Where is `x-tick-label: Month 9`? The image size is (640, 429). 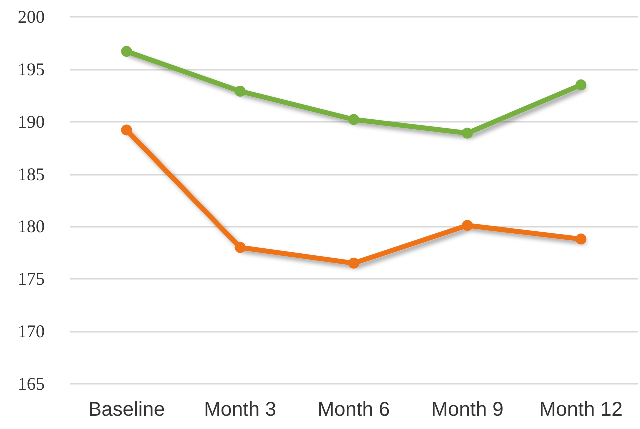
x-tick-label: Month 9 is located at coordinates (467, 410).